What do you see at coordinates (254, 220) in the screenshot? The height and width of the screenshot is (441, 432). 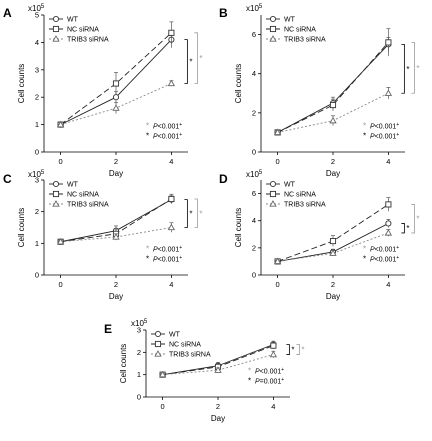 I see `y-tick-label: 4` at bounding box center [254, 220].